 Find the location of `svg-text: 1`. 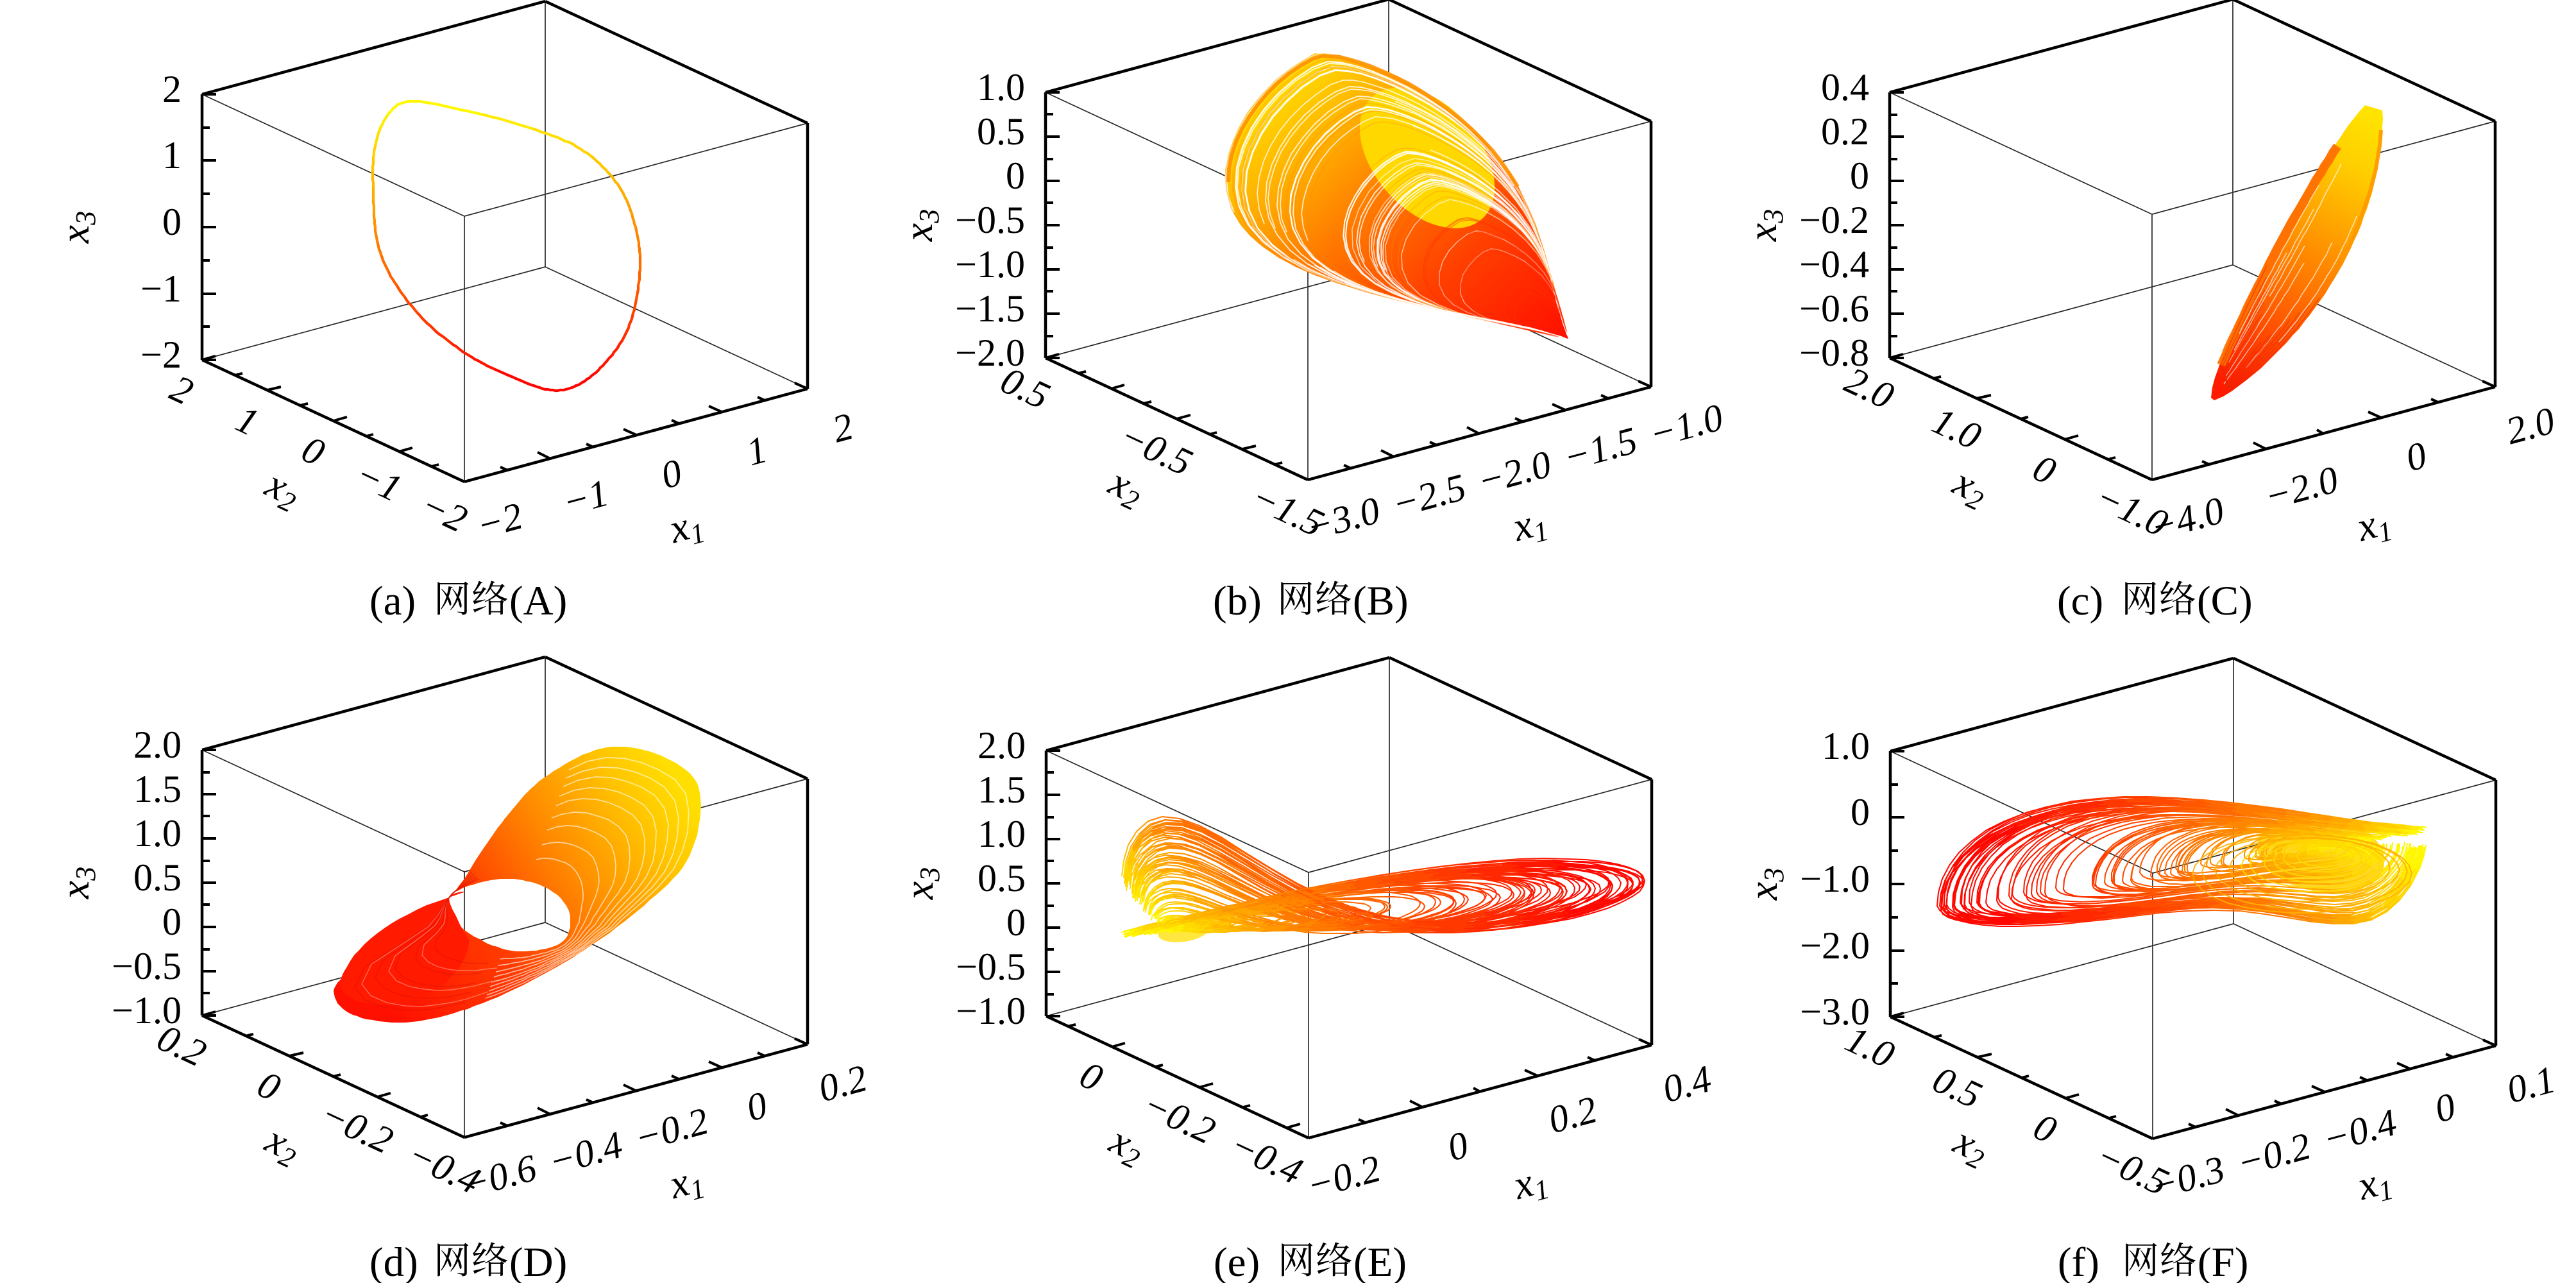

svg-text: 1 is located at coordinates (172, 155).